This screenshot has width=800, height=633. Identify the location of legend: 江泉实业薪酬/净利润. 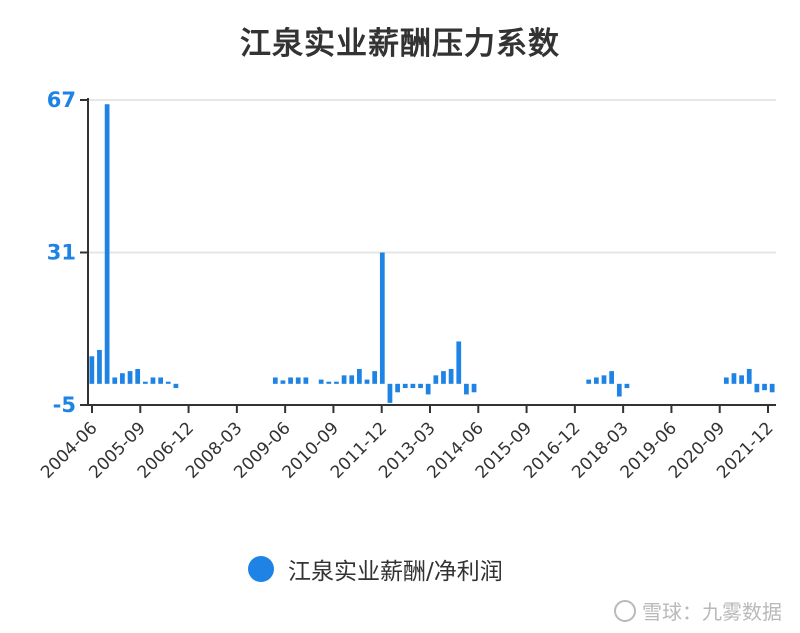
(375, 569).